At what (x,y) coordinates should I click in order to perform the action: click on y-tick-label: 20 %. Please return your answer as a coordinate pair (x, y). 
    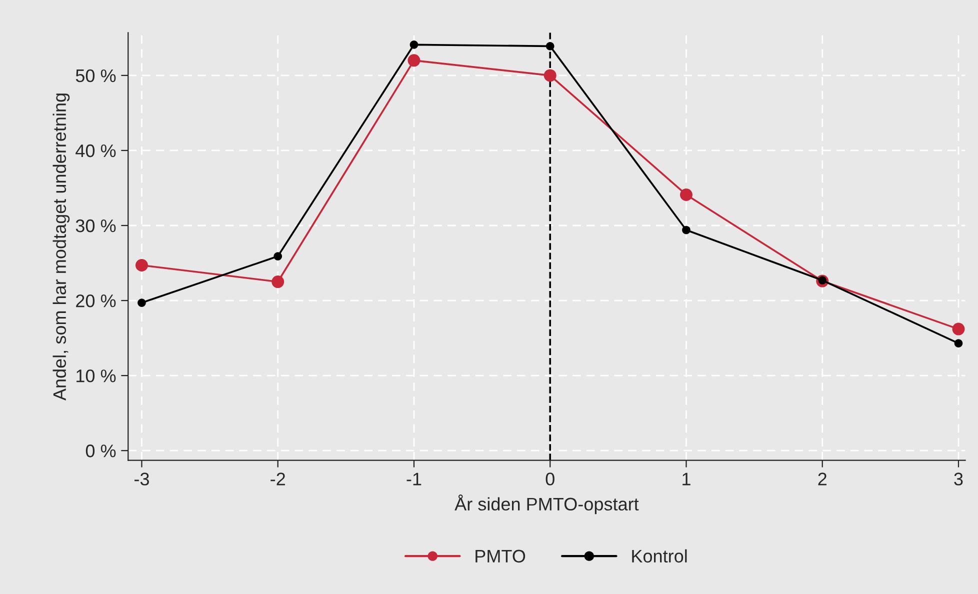
    Looking at the image, I should click on (96, 301).